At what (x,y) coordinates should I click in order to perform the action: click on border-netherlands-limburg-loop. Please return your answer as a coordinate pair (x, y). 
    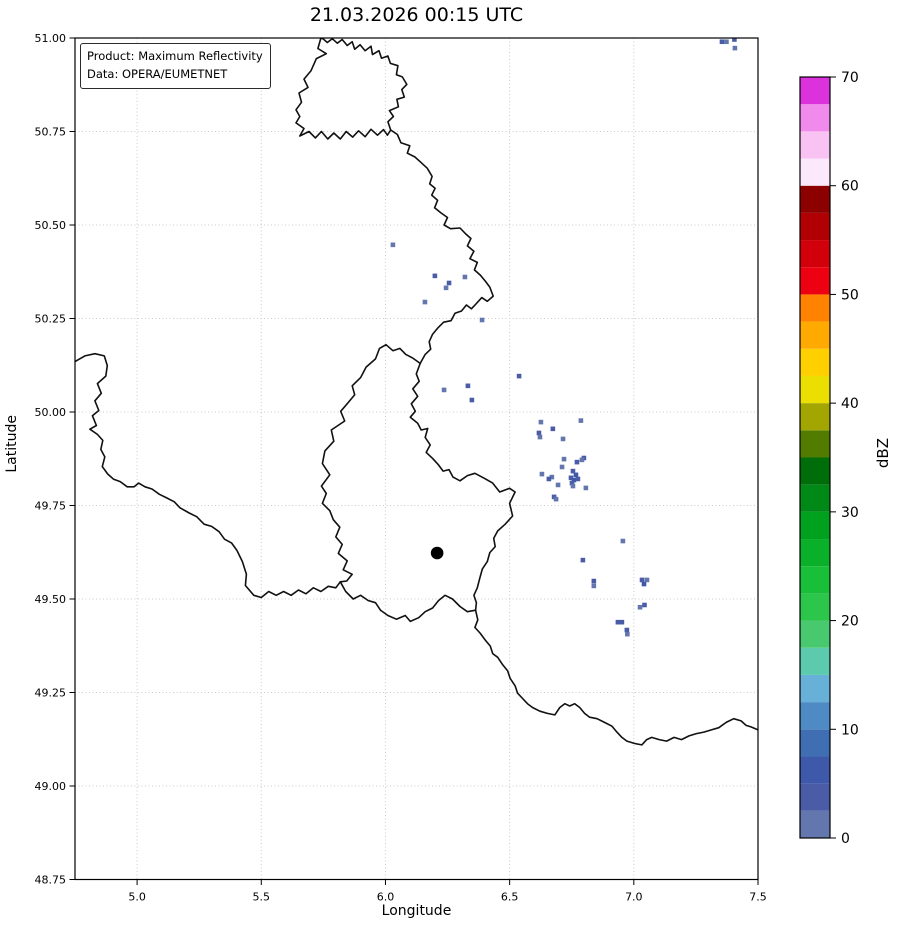
    Looking at the image, I should click on (351, 89).